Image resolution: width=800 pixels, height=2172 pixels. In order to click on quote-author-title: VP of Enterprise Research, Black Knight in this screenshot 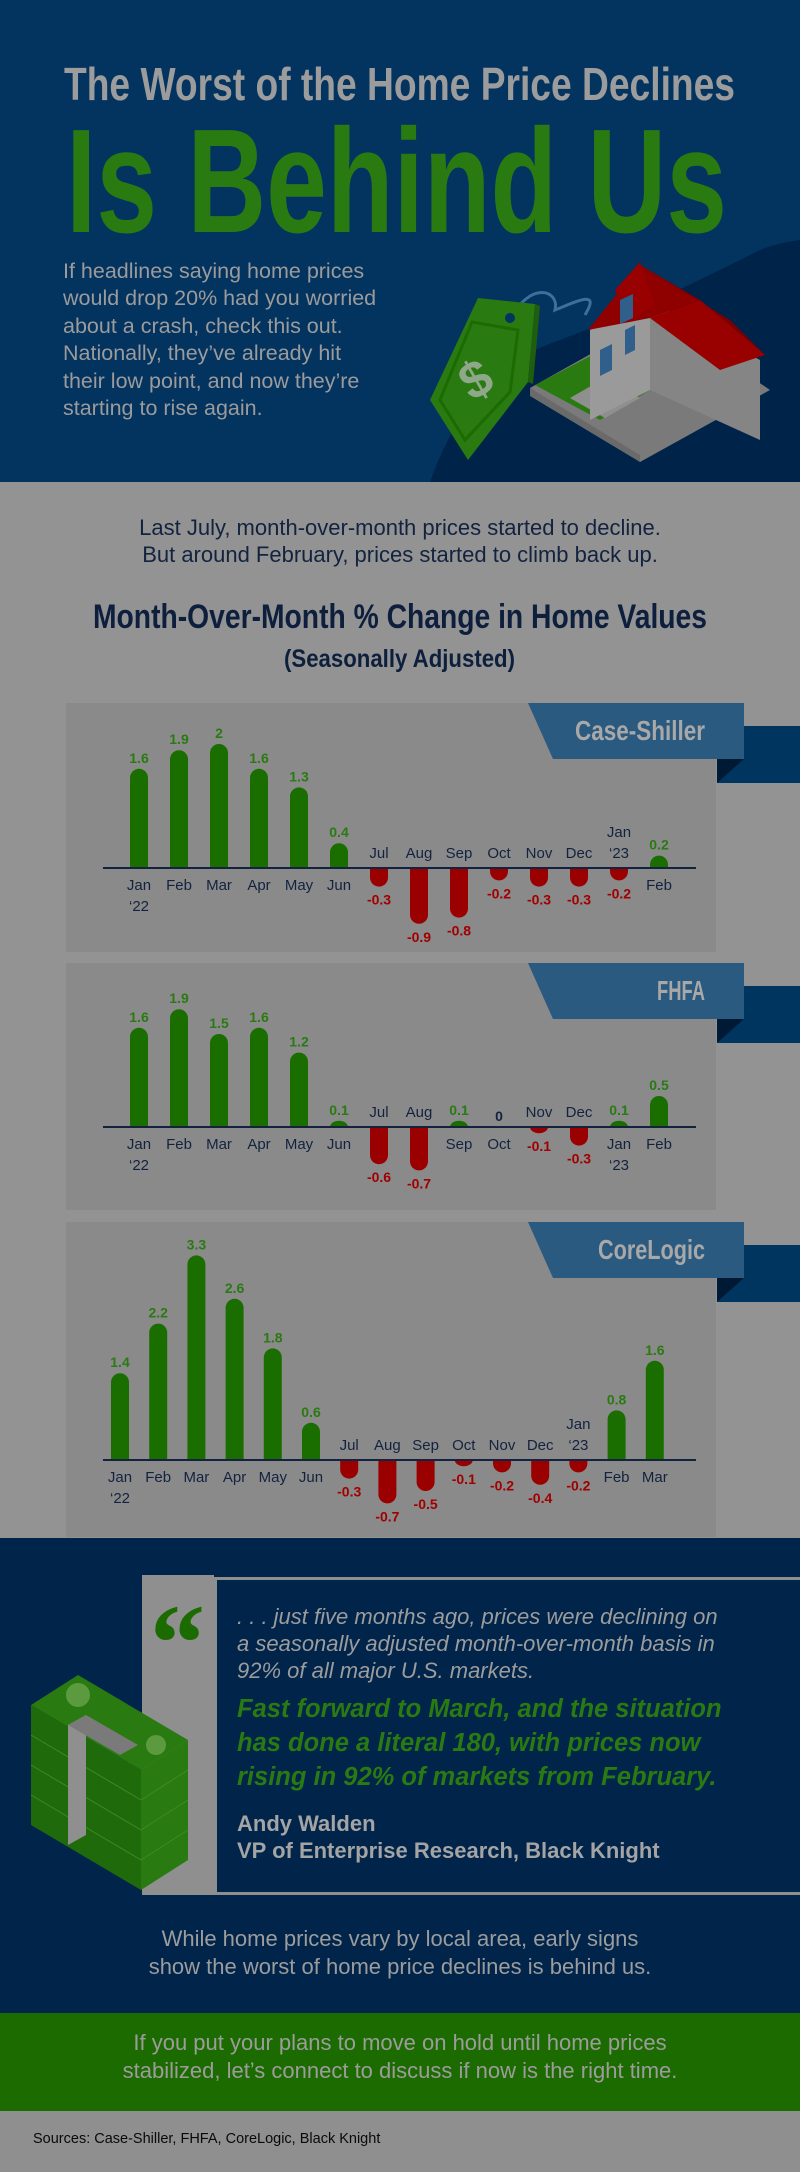, I will do `click(448, 1850)`.